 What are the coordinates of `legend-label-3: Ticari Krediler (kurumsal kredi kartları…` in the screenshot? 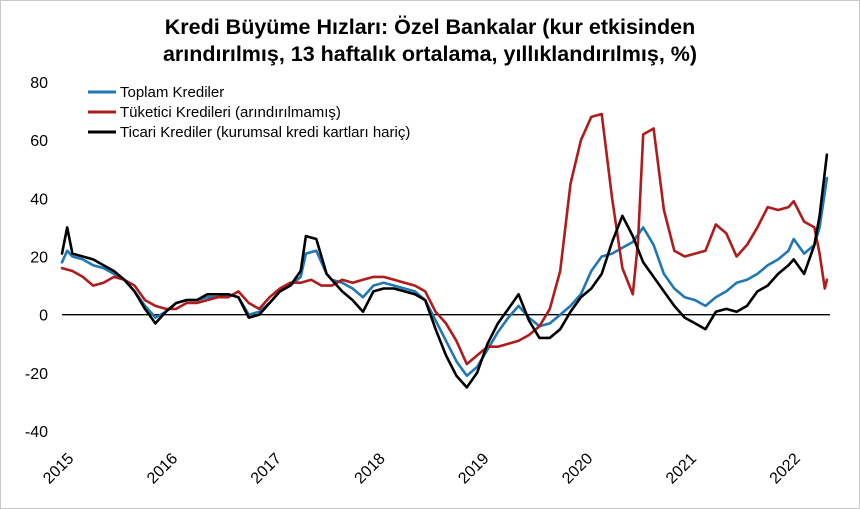 It's located at (265, 132).